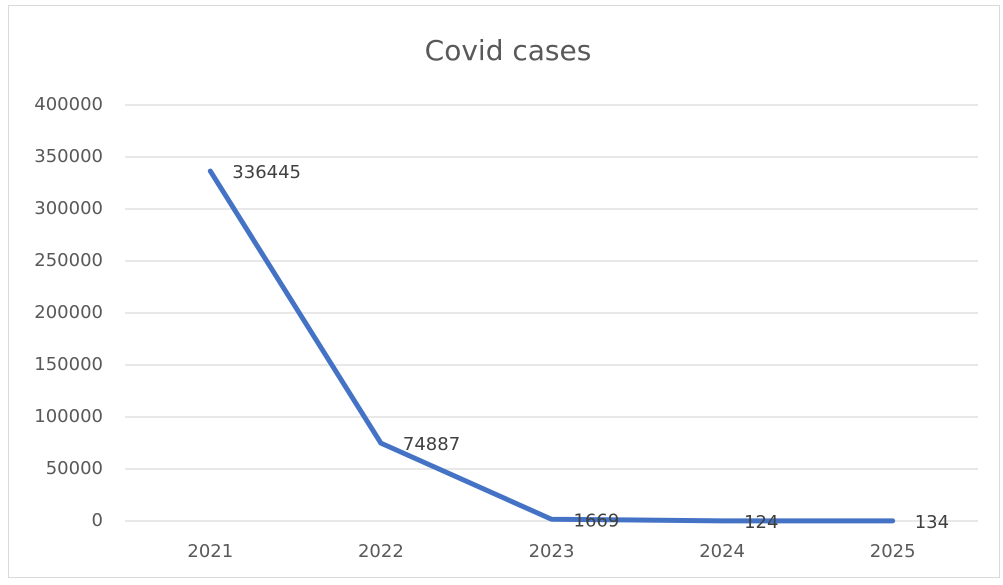  I want to click on y-tick-label: 100000, so click(68, 416).